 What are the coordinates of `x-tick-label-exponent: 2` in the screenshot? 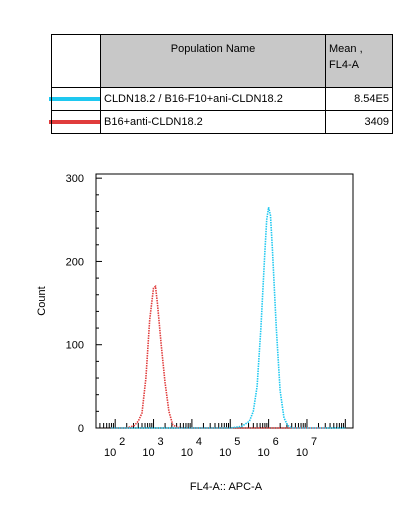 It's located at (122, 442).